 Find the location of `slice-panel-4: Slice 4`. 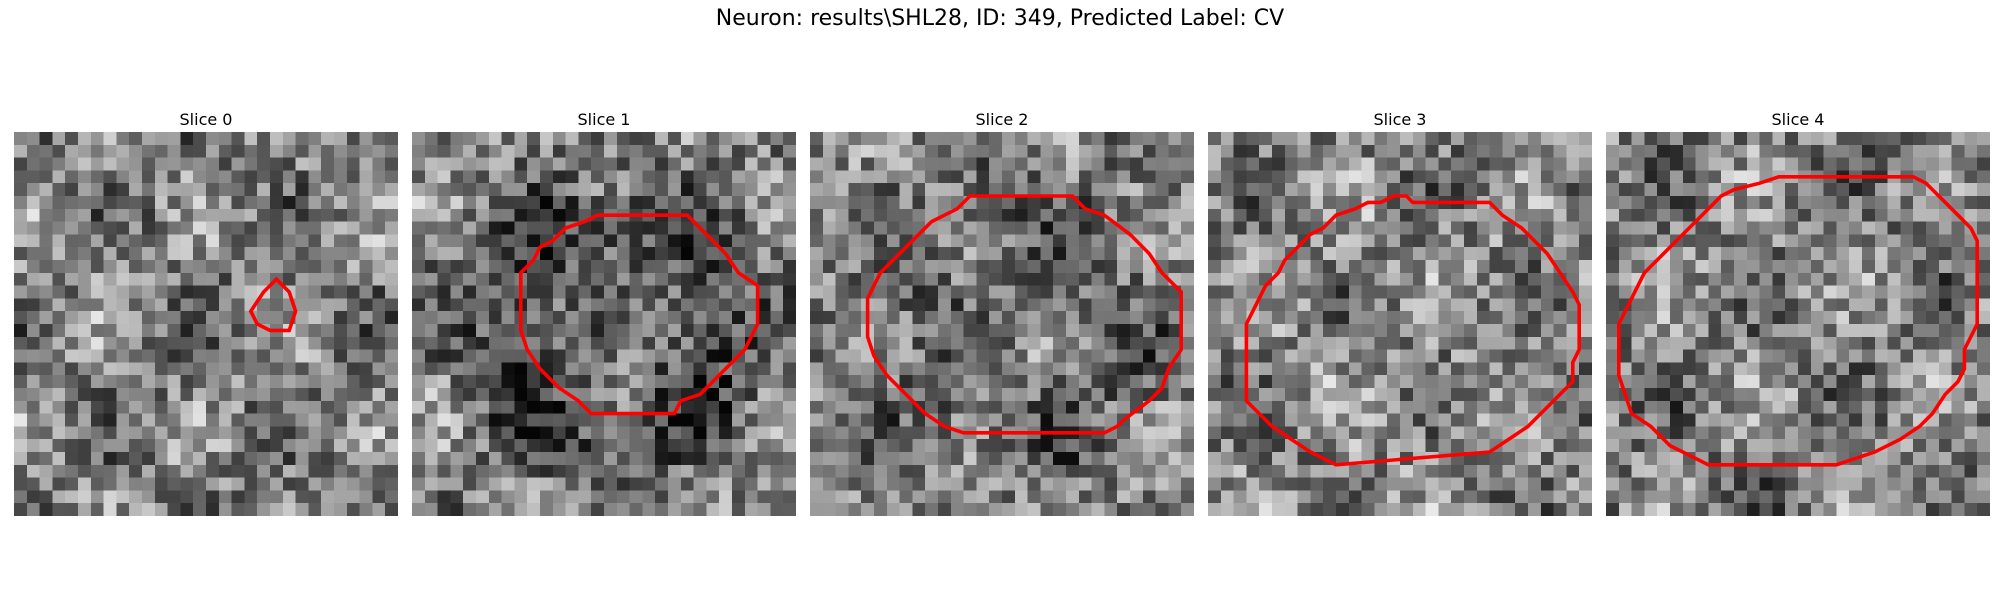

slice-panel-4: Slice 4 is located at coordinates (1798, 312).